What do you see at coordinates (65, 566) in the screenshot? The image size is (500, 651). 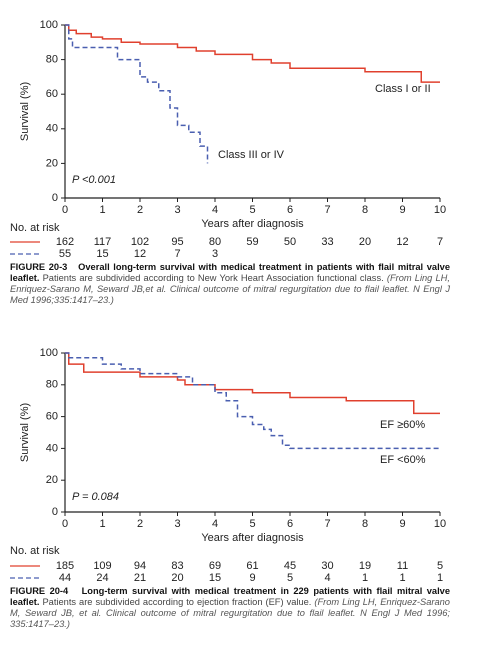 I see `risk-count: 185` at bounding box center [65, 566].